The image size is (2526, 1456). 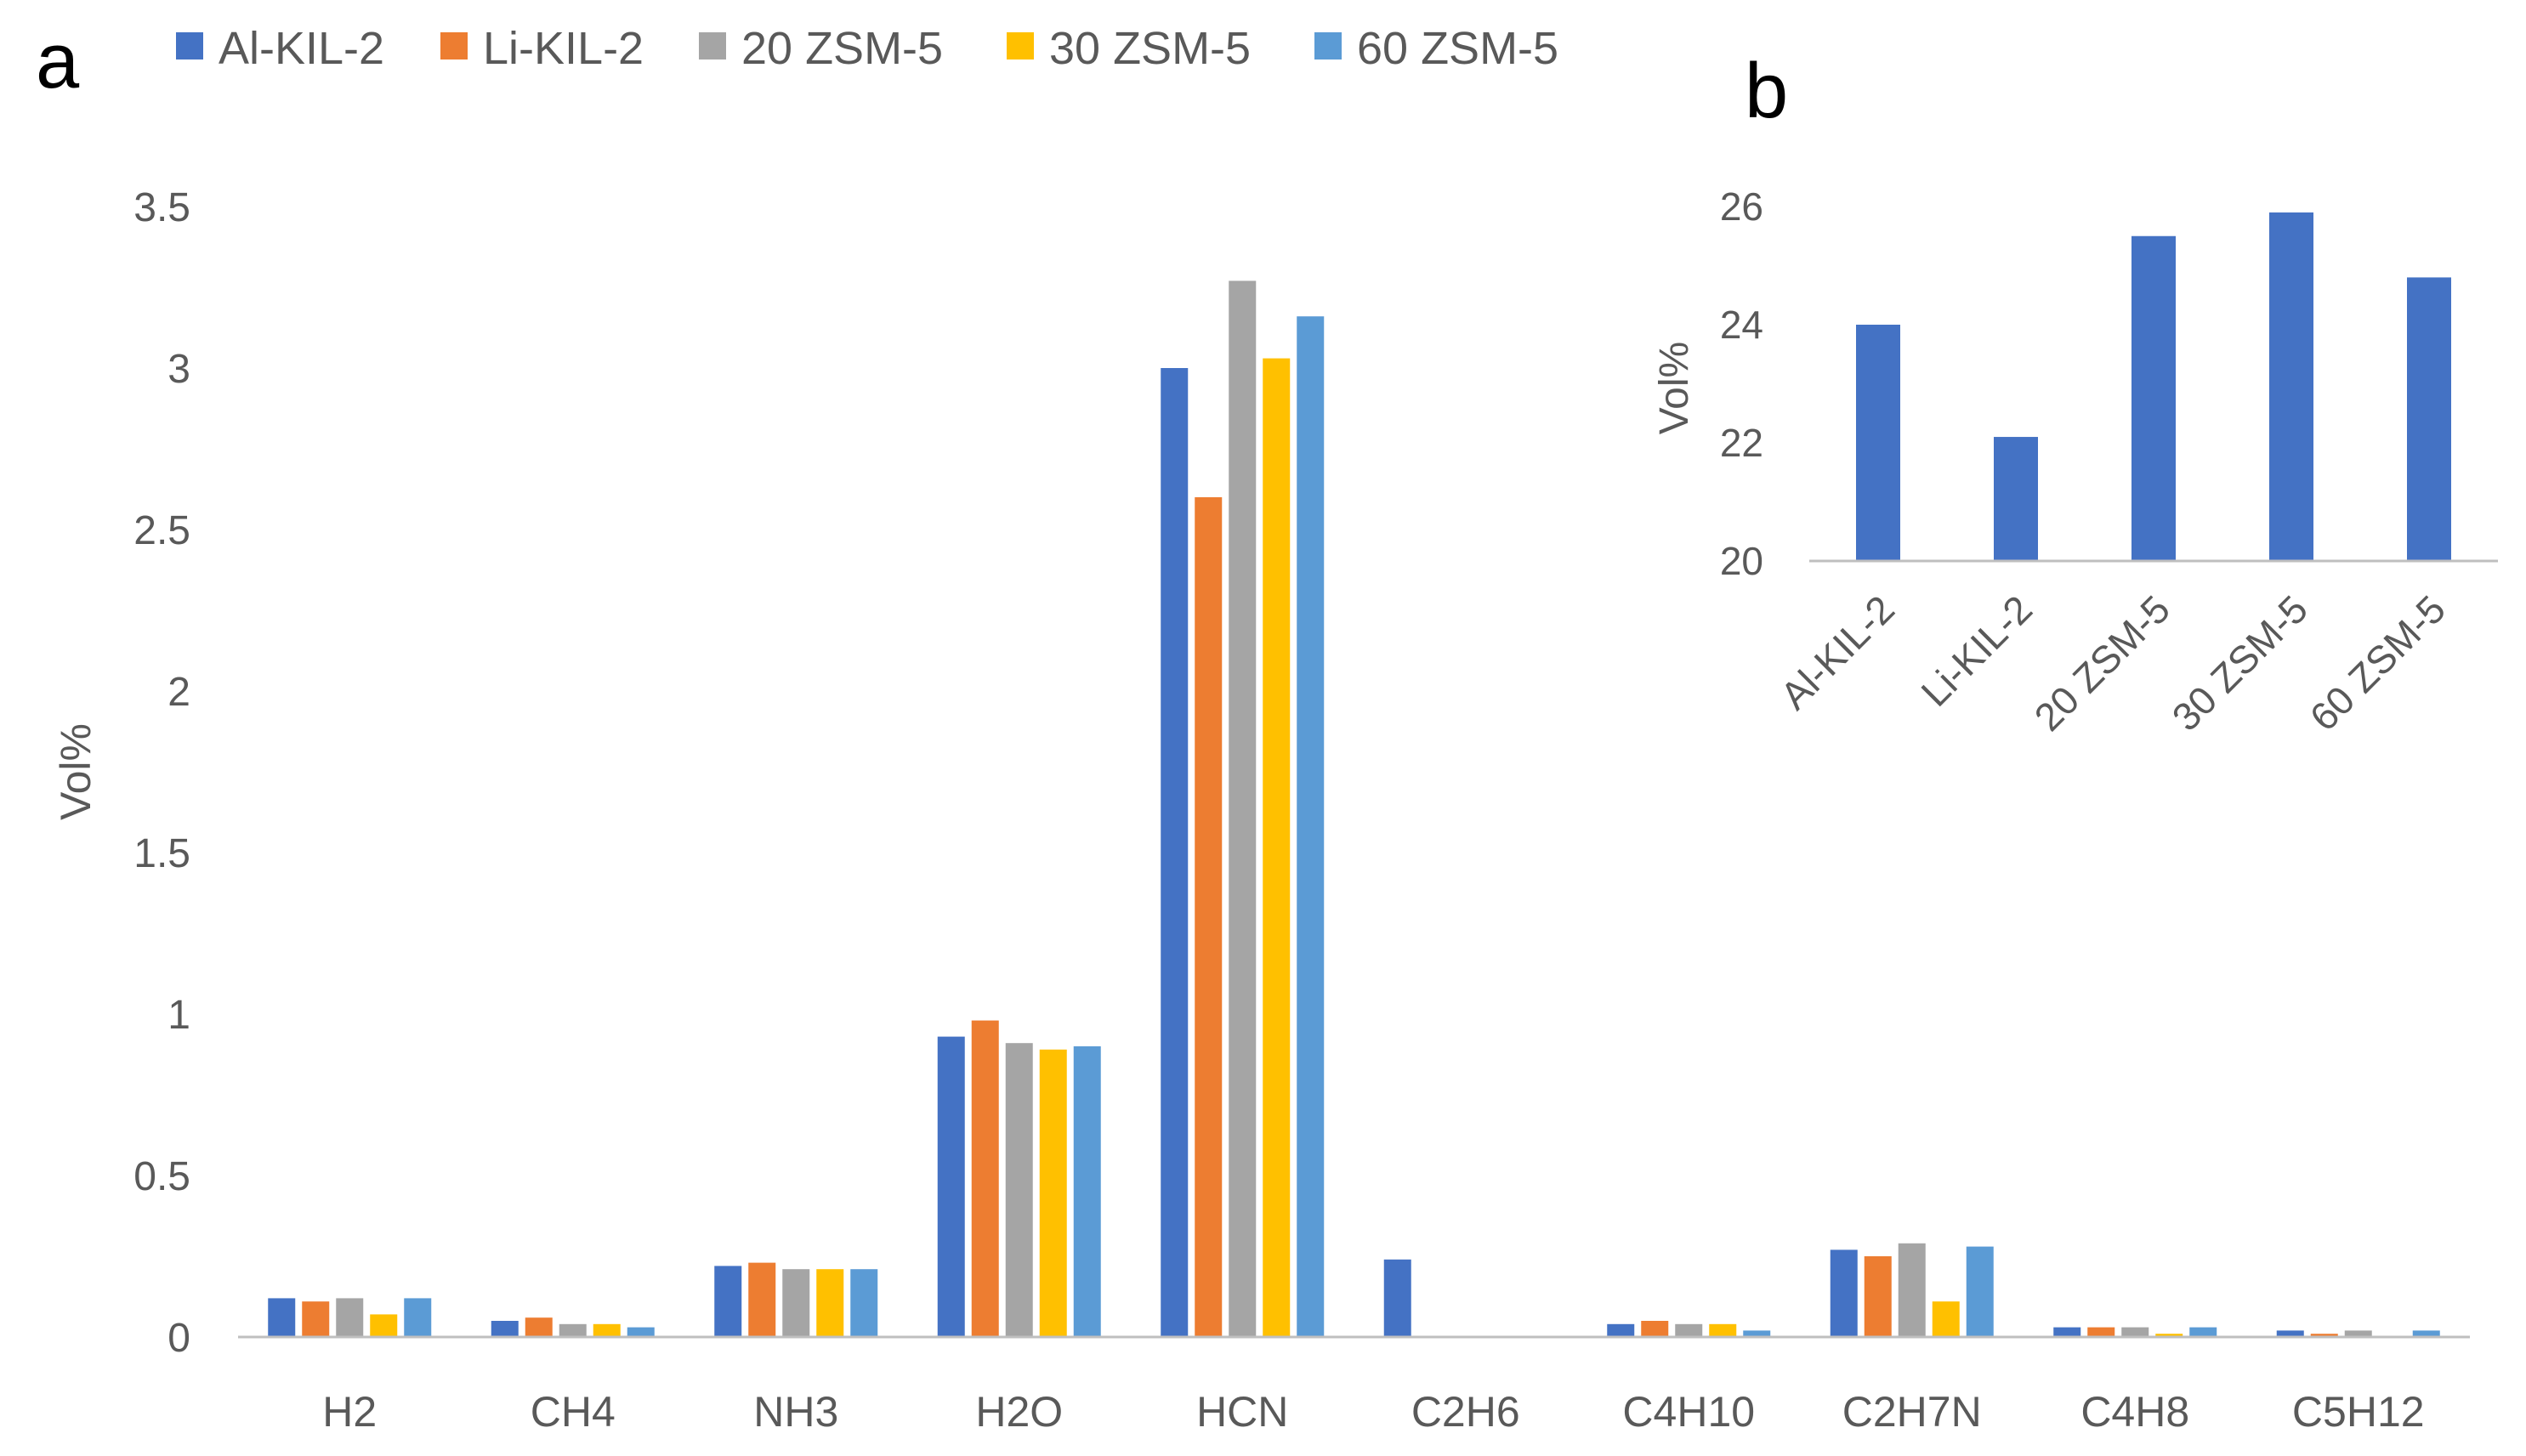 I want to click on legend-label: 60 ZSM-5, so click(x=1457, y=48).